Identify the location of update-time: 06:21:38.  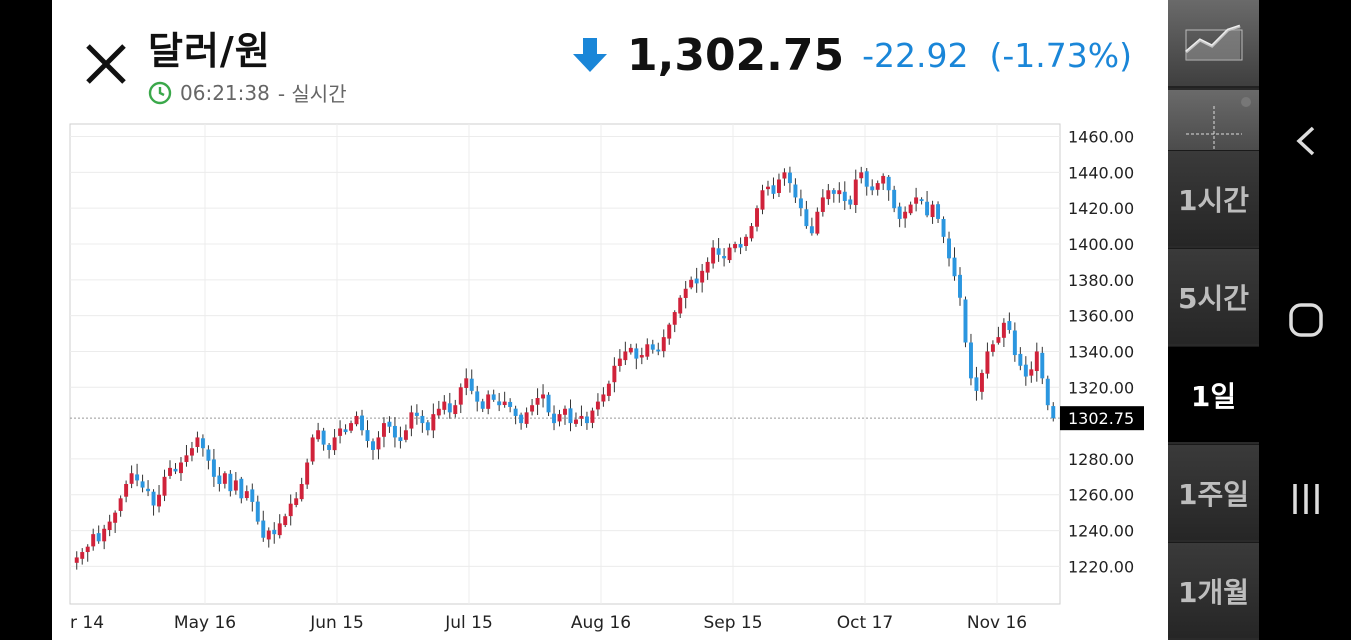
(225, 92).